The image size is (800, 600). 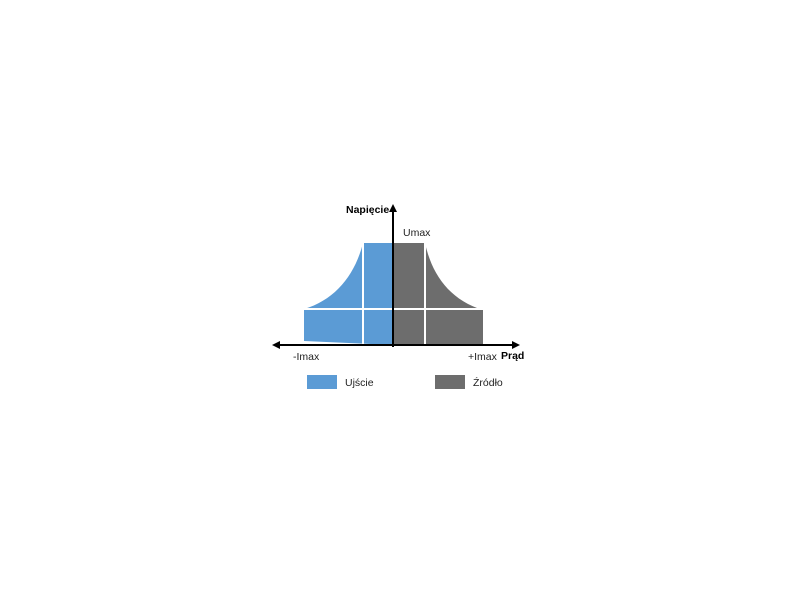 I want to click on neg-imax-label: -Imax, so click(x=306, y=357).